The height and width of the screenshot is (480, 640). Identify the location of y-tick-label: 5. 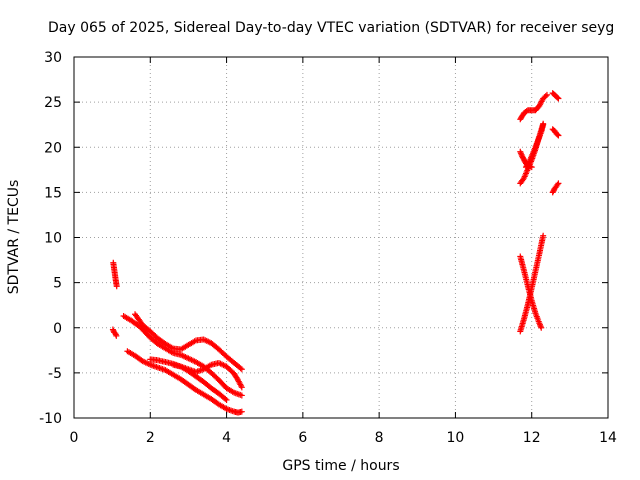
(57, 284).